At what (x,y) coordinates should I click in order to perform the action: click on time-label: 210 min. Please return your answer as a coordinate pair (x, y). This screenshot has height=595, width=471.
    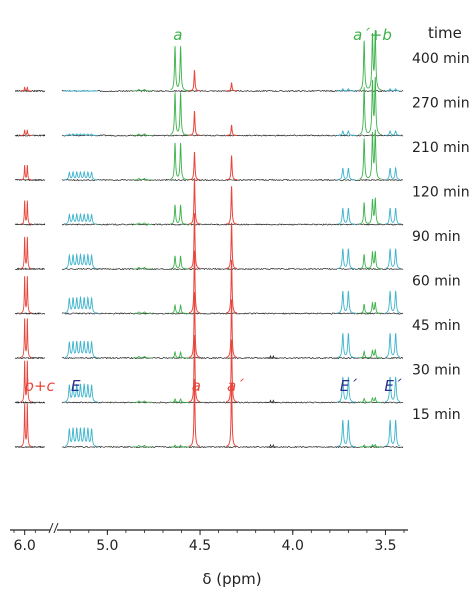
    Looking at the image, I should click on (441, 148).